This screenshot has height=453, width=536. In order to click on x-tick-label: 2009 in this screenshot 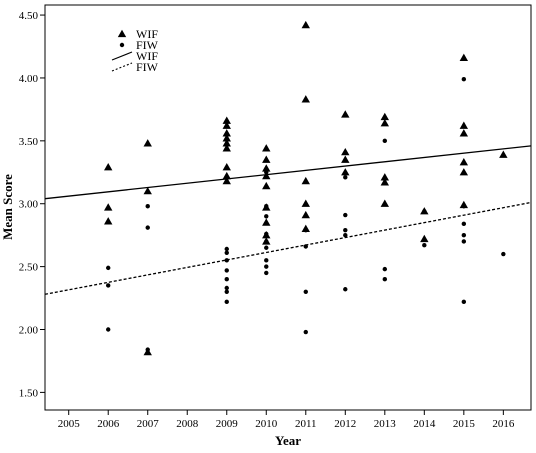, I will do `click(227, 424)`.